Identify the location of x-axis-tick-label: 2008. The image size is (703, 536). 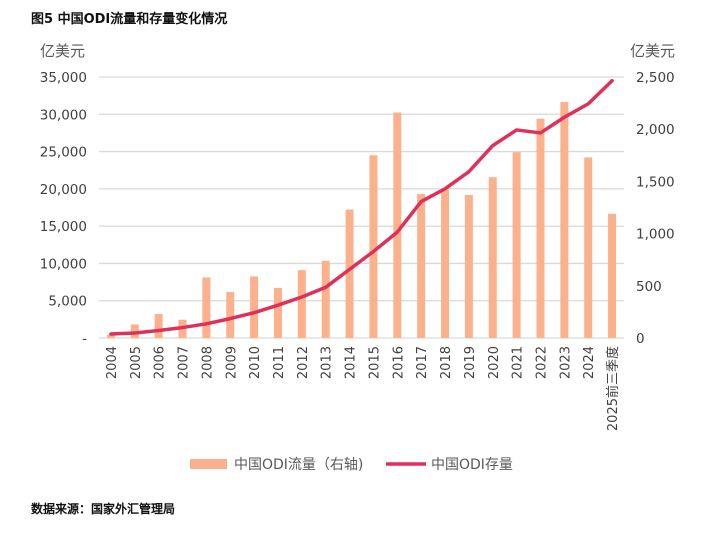
(207, 362).